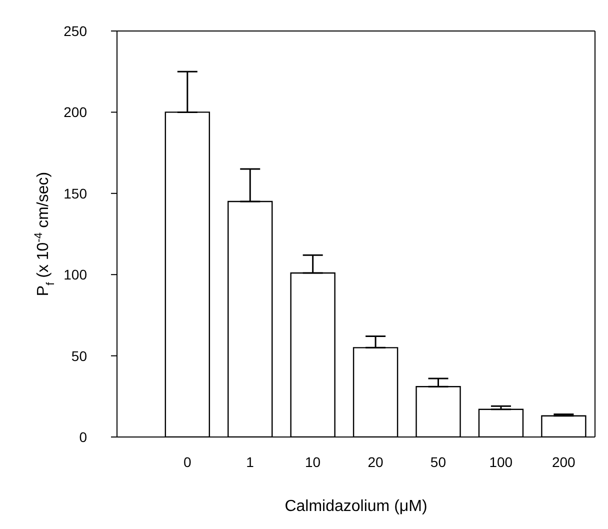  Describe the element at coordinates (376, 462) in the screenshot. I see `x-tick-label: 20` at that location.